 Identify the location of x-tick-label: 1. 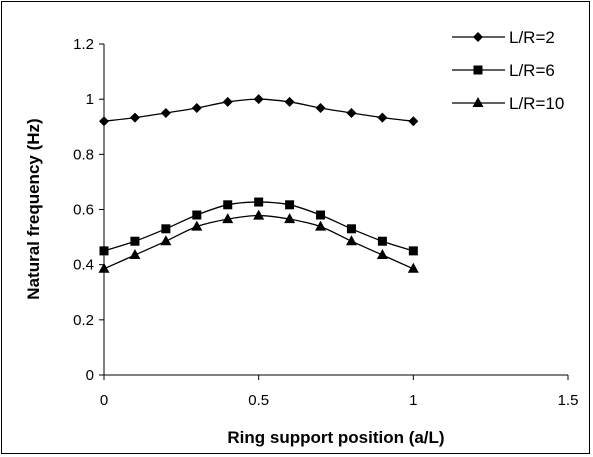
(413, 400).